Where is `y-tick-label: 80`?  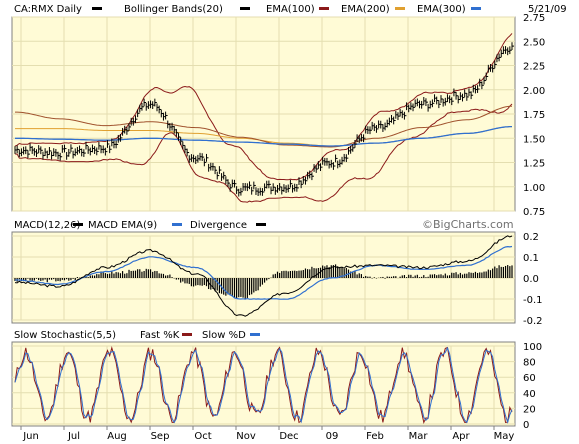
y-tick-label: 80 is located at coordinates (529, 363).